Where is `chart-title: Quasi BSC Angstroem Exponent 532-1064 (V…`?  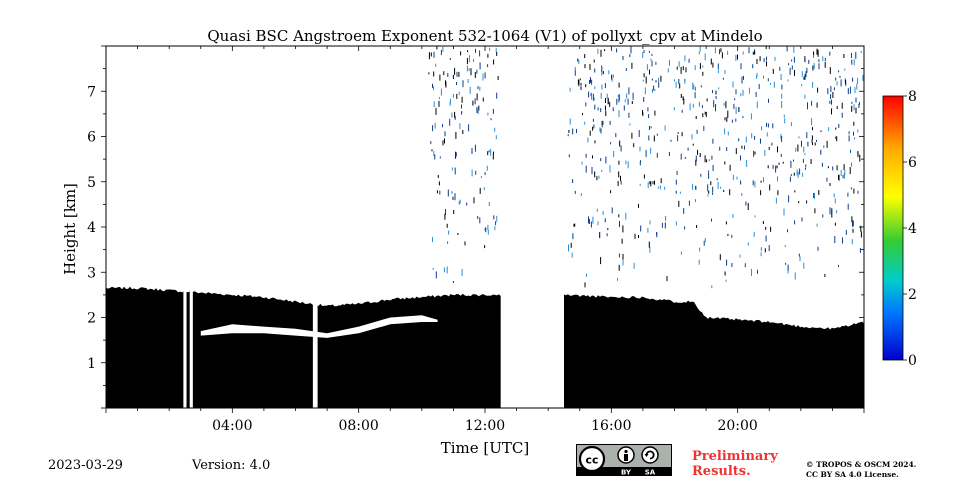
chart-title: Quasi BSC Angstroem Exponent 532-1064 (V… is located at coordinates (484, 36).